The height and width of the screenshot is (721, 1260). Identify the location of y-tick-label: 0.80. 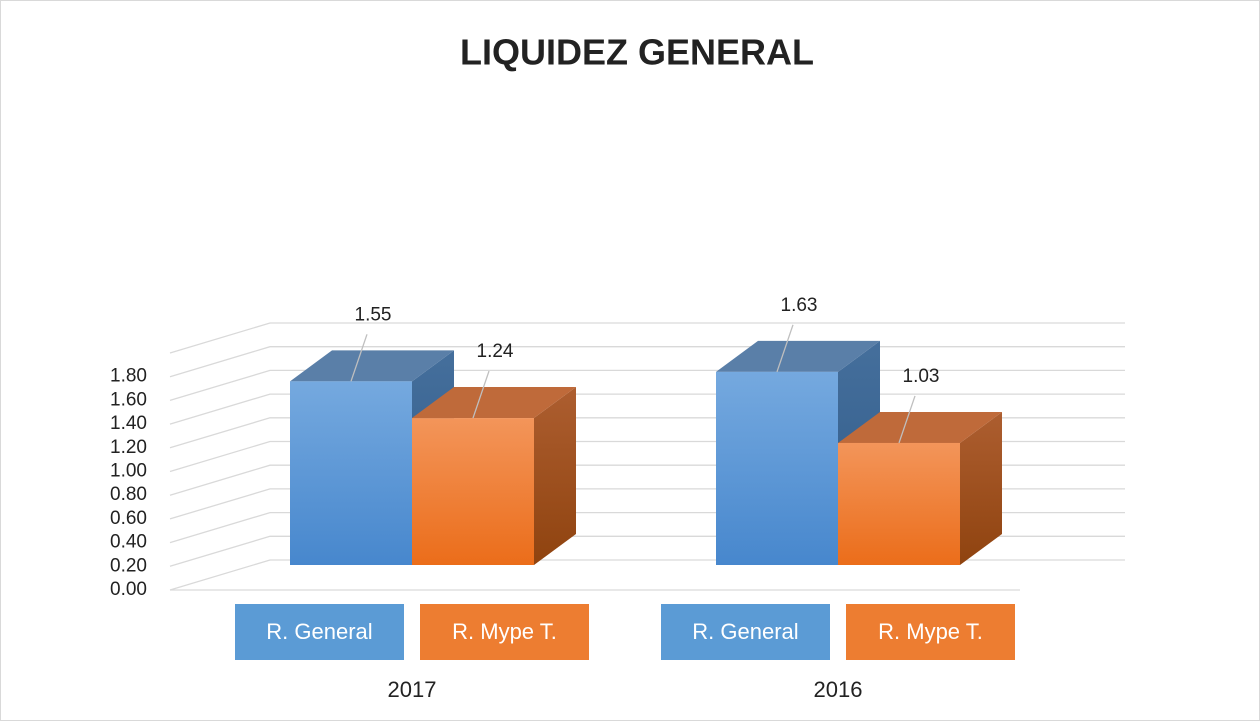
(128, 494).